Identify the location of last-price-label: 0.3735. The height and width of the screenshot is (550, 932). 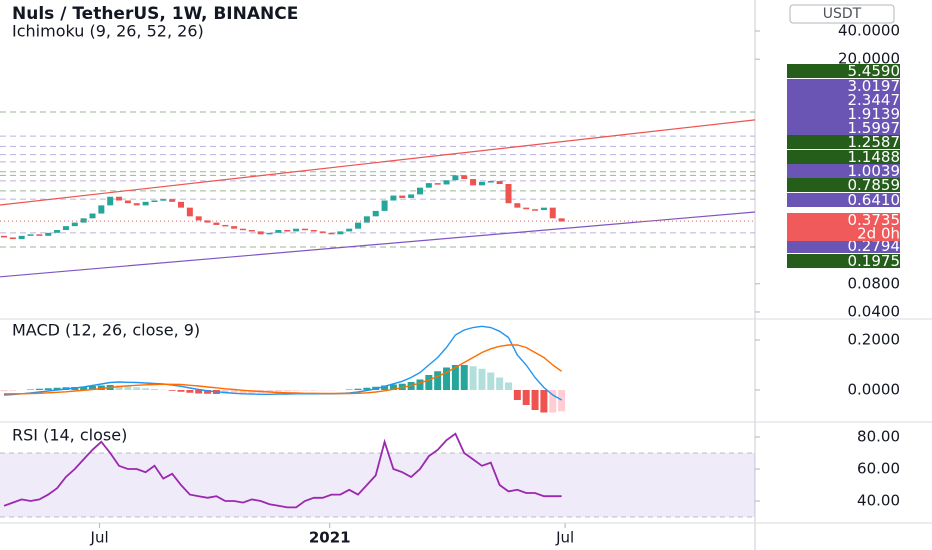
(874, 220).